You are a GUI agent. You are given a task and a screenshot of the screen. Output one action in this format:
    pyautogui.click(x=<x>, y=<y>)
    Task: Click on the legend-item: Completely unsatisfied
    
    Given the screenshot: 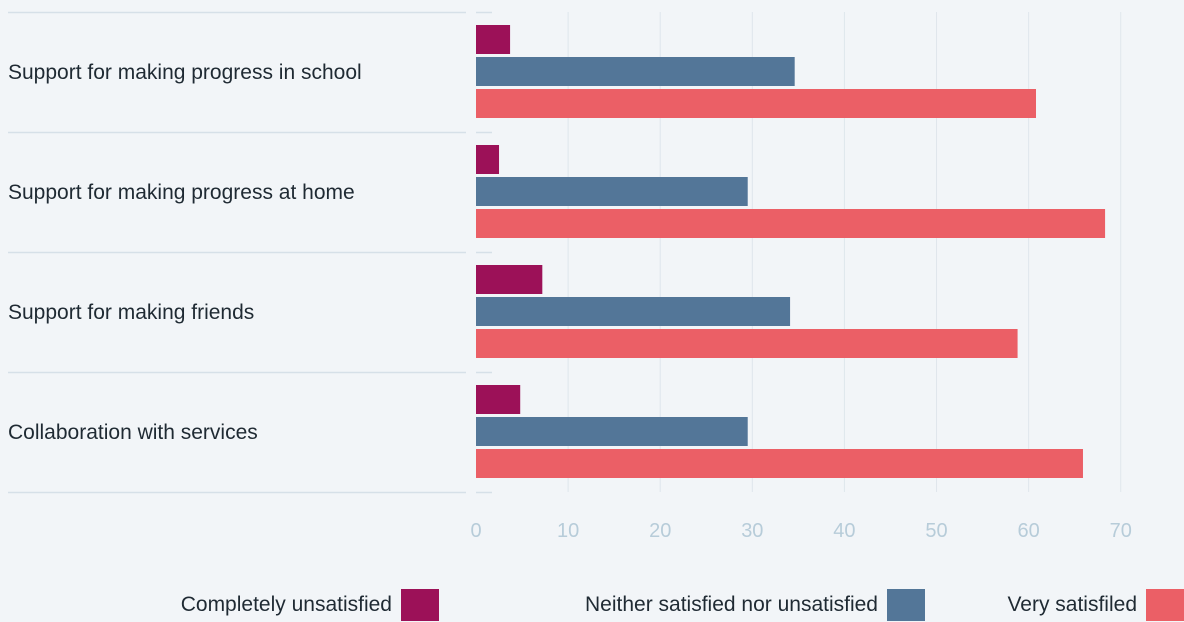 What is the action you would take?
    pyautogui.click(x=310, y=605)
    